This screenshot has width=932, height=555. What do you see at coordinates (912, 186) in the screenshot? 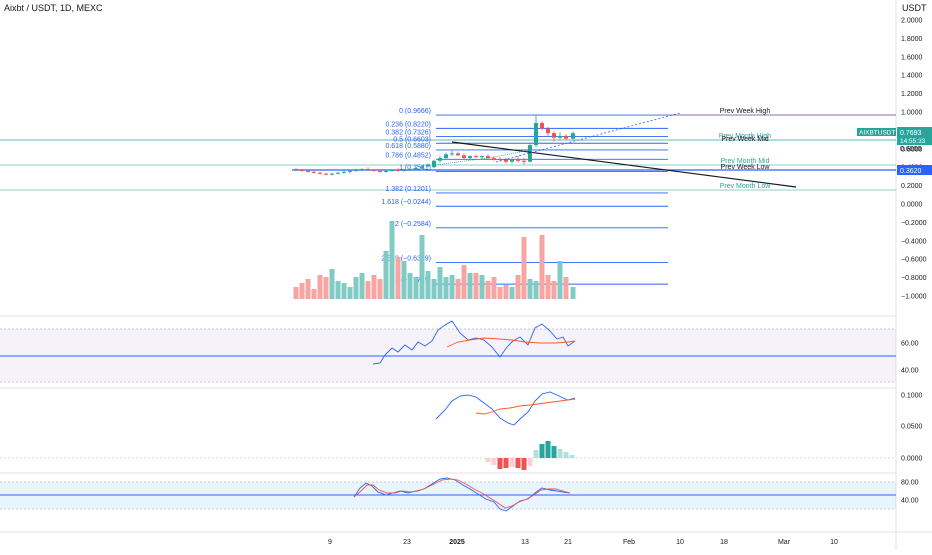
I see `price-axis-label: 0.2000` at bounding box center [912, 186].